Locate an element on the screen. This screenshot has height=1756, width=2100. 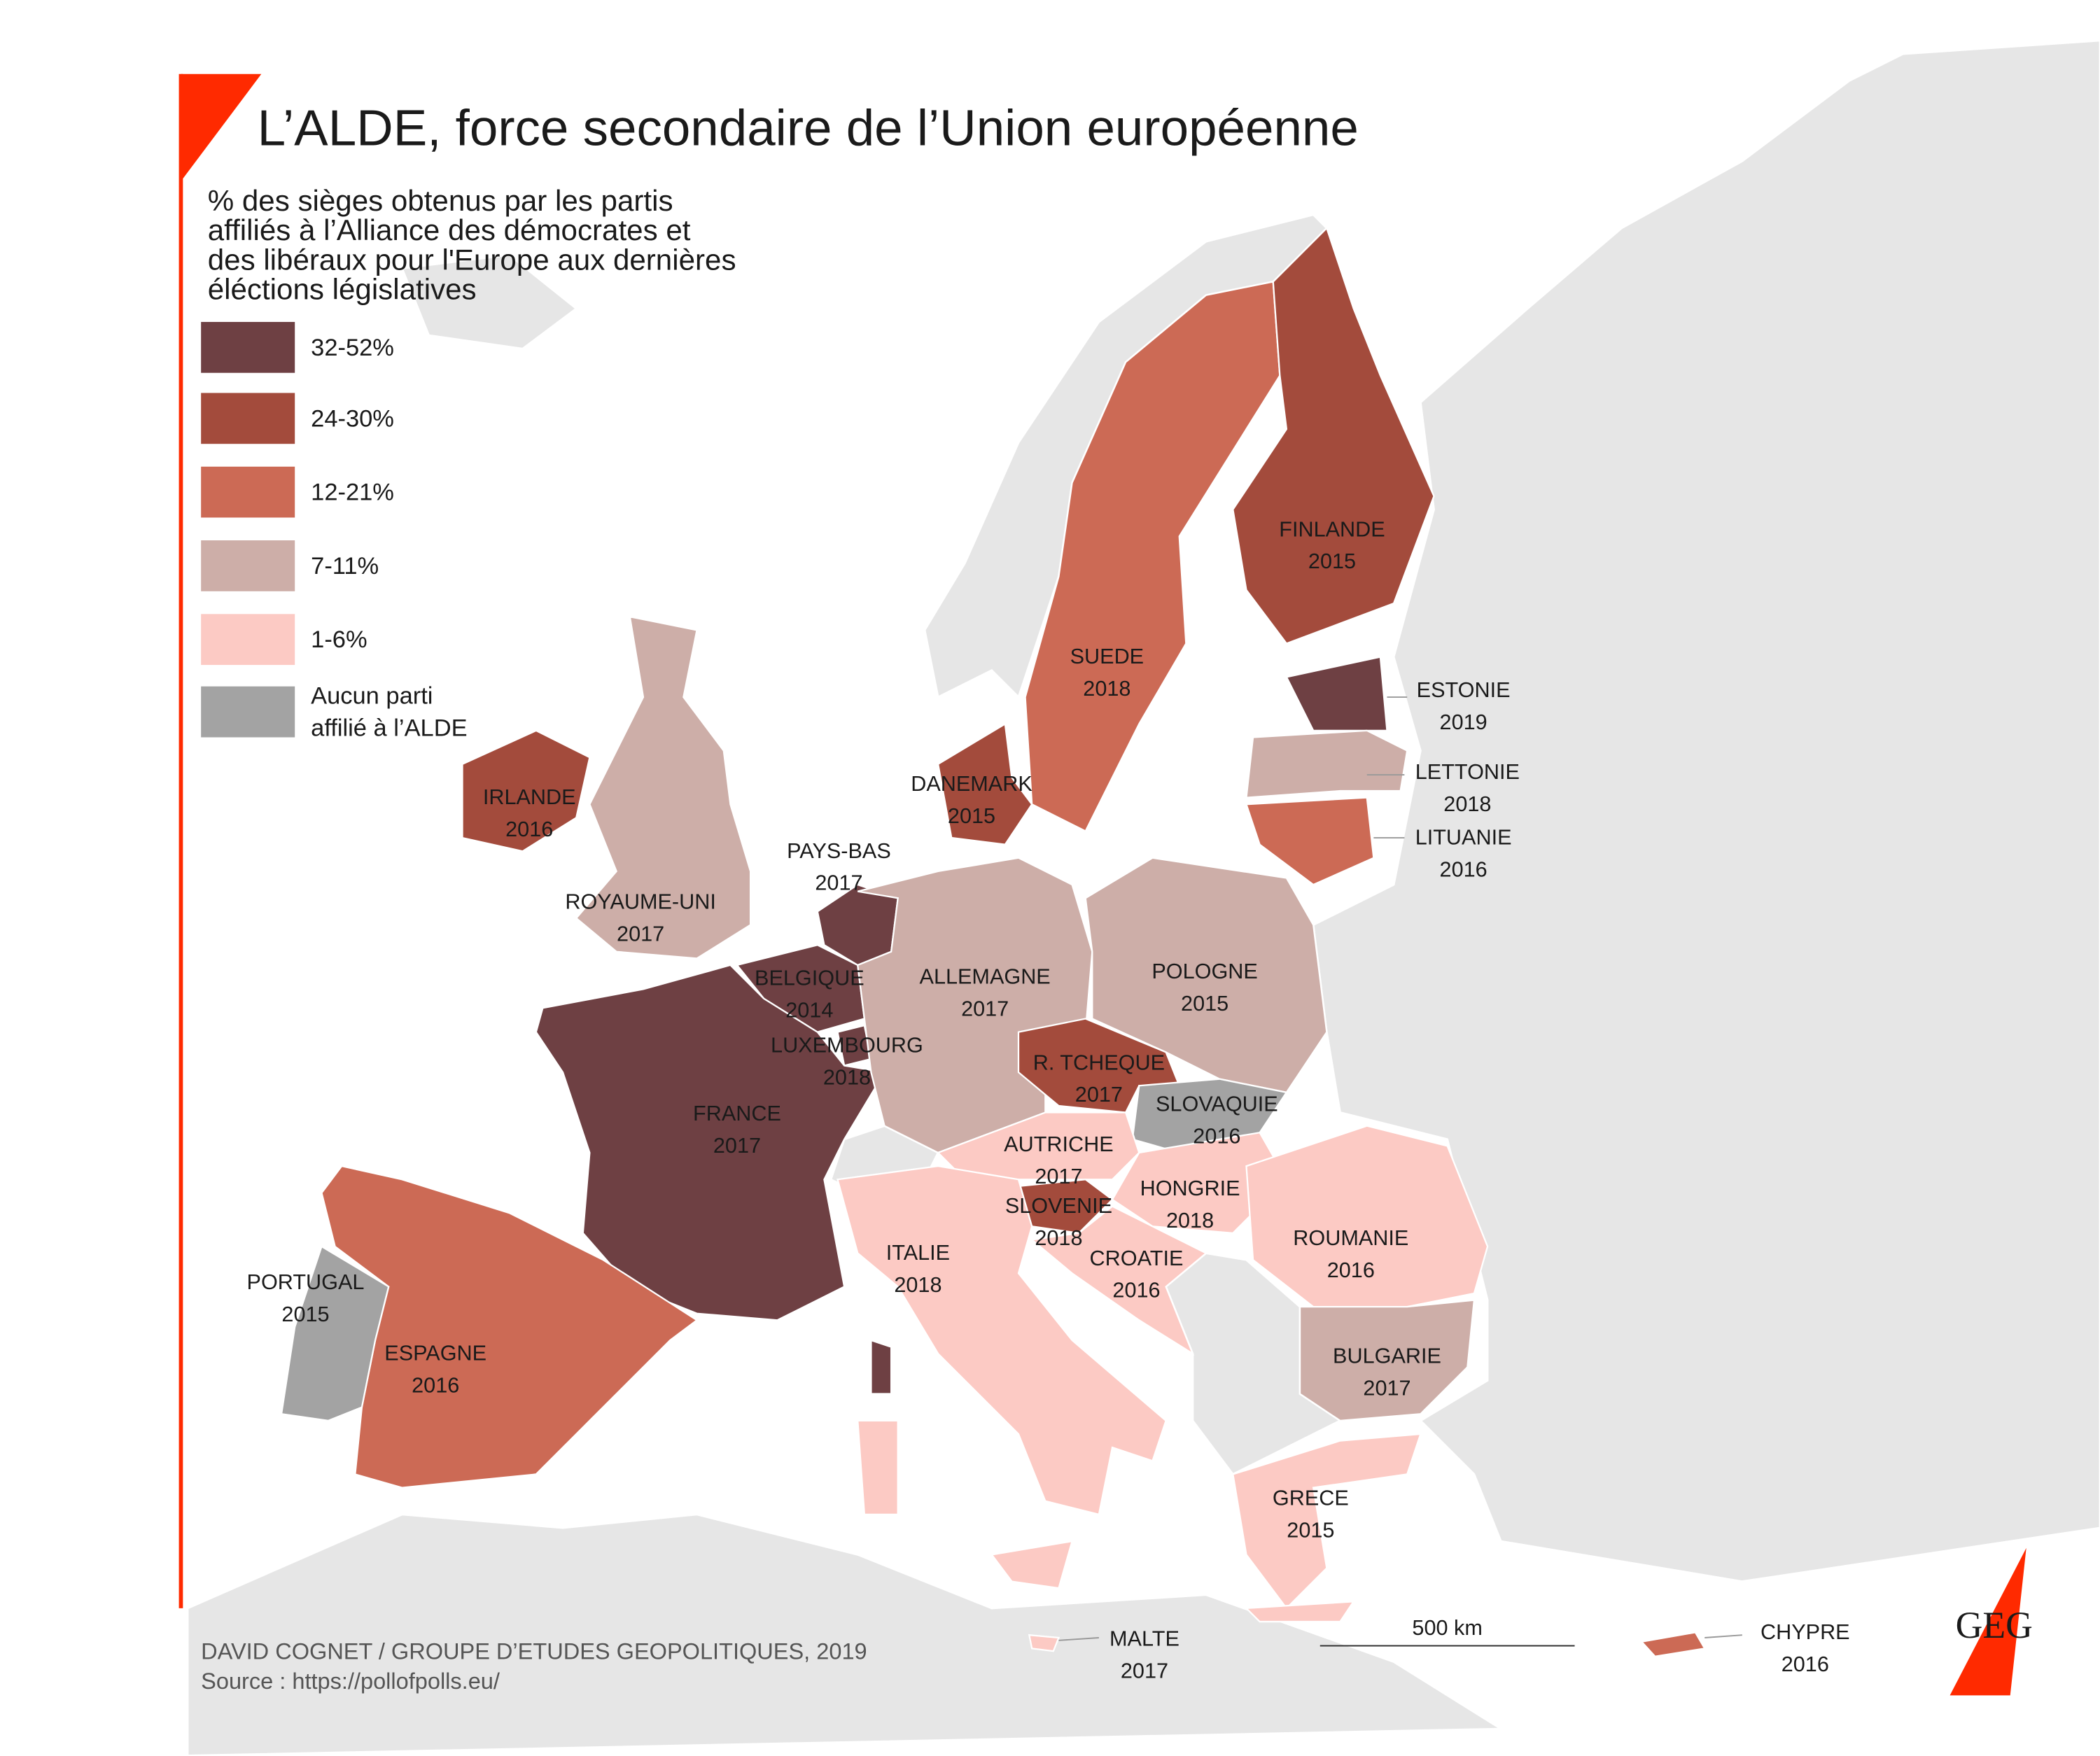
source: Source : https://pollofpolls.eu/ is located at coordinates (350, 1681).